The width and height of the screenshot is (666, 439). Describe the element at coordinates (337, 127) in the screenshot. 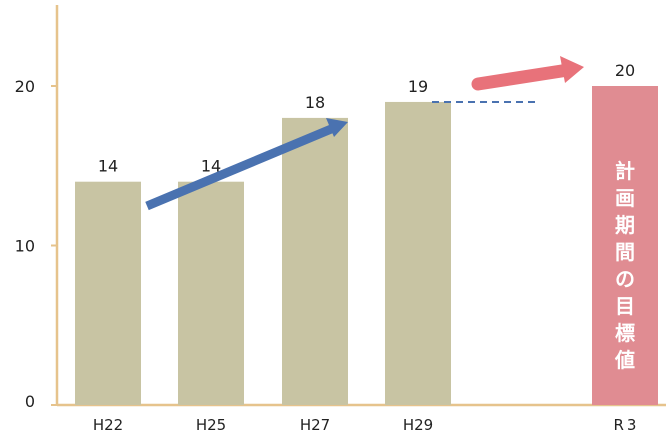

I see `trend-arrow-head` at that location.